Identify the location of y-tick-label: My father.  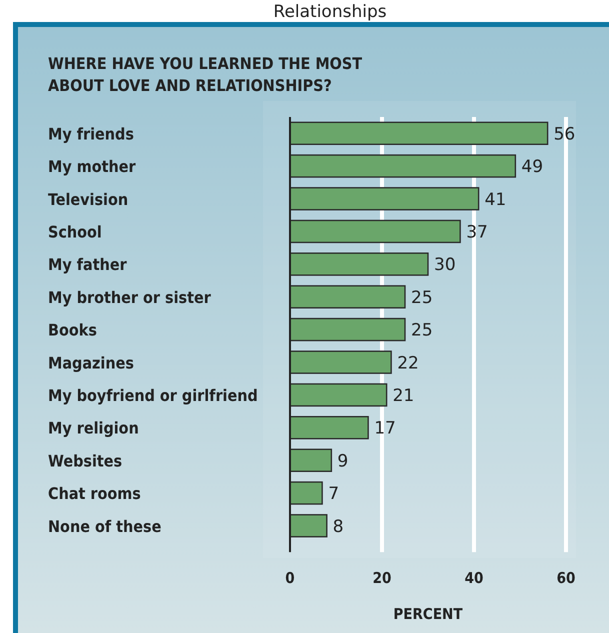
(88, 264).